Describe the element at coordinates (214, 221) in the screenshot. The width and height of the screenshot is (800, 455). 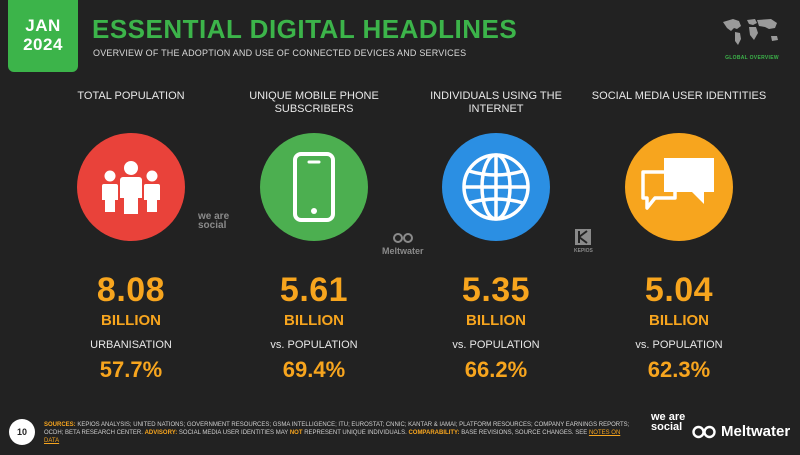
I see `we-are-social-watermark-text: we are social` at that location.